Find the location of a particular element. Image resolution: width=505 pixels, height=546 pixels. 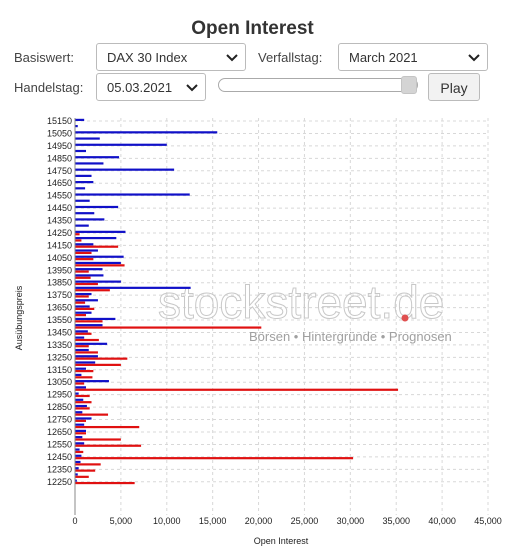

x-tick-label: 20,000 is located at coordinates (259, 521).